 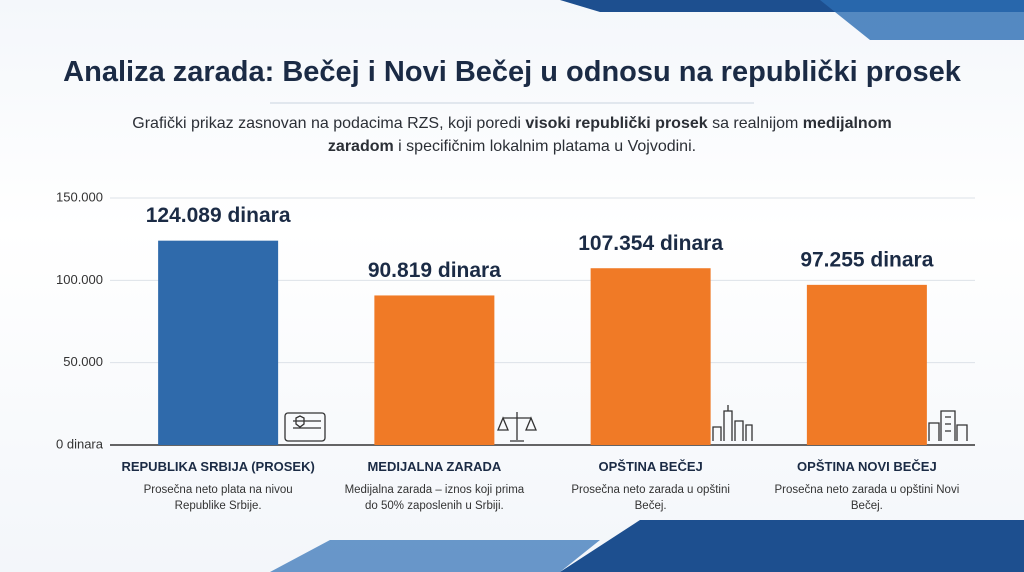 I want to click on icons, so click(x=626, y=423).